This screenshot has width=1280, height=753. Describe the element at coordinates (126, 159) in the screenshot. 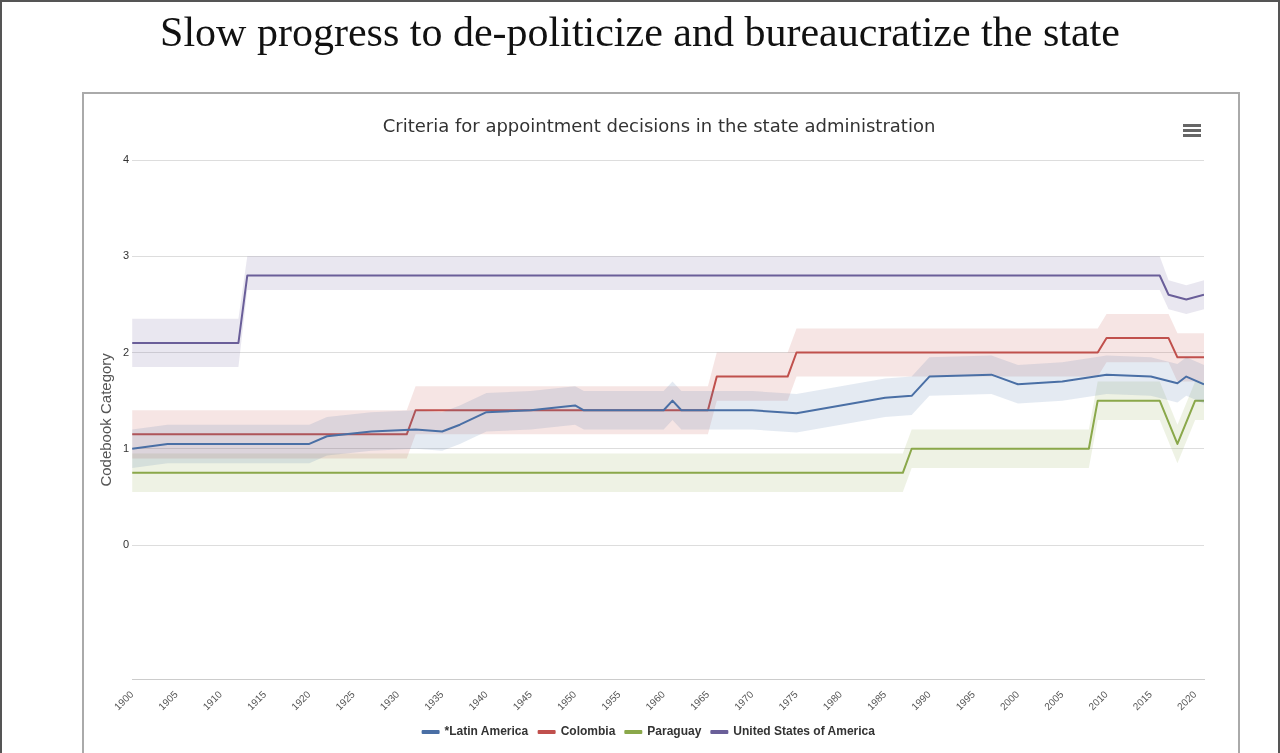

I see `y-tick-label: 4` at that location.